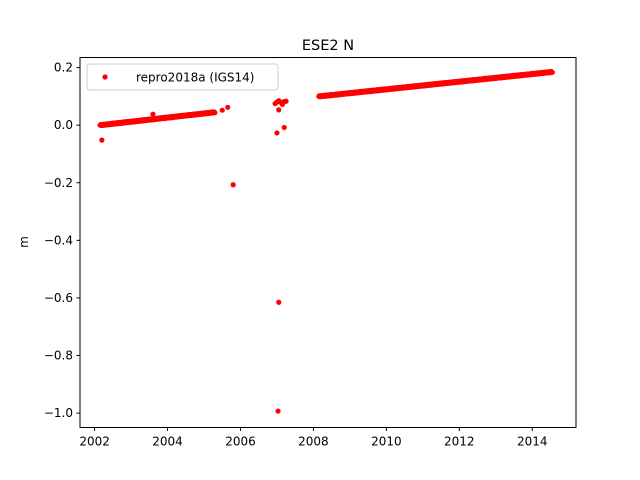 Image resolution: width=640 pixels, height=480 pixels. I want to click on y-tick-label: 0.0, so click(63, 125).